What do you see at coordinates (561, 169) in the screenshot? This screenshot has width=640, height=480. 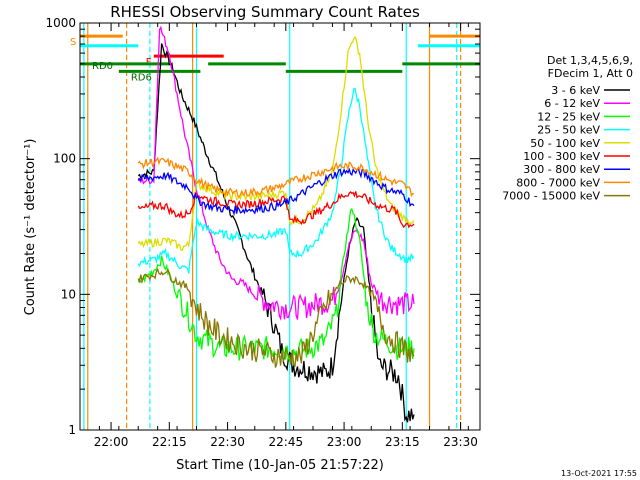 I see `legend-label-6: 300 - 800 keV` at bounding box center [561, 169].